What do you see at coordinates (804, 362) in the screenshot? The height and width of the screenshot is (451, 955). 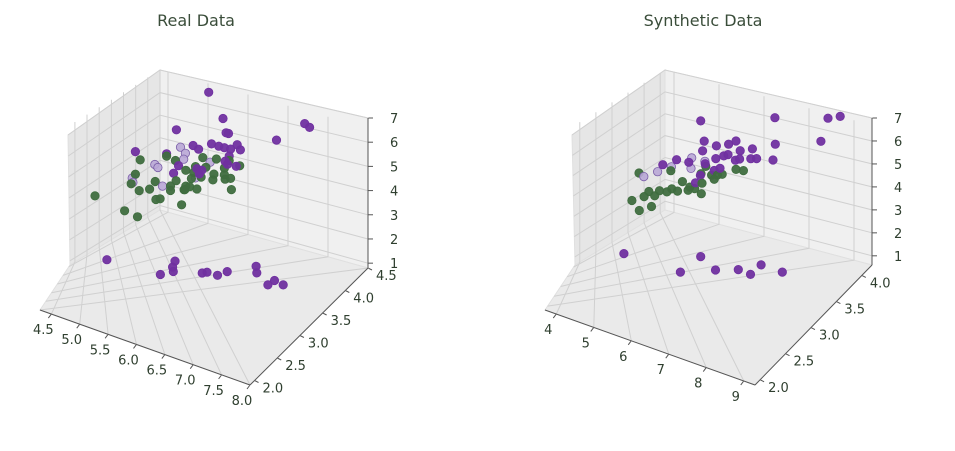 I see `y-tick-label: 2.5` at bounding box center [804, 362].